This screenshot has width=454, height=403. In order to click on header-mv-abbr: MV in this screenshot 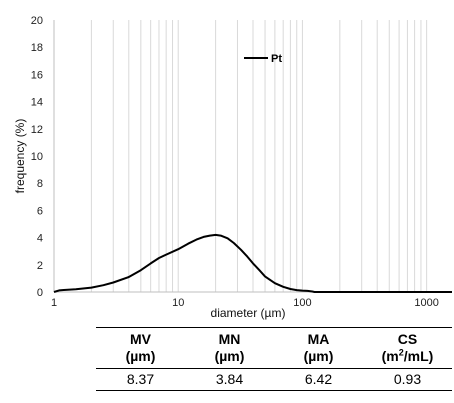, I will do `click(140, 339)`.